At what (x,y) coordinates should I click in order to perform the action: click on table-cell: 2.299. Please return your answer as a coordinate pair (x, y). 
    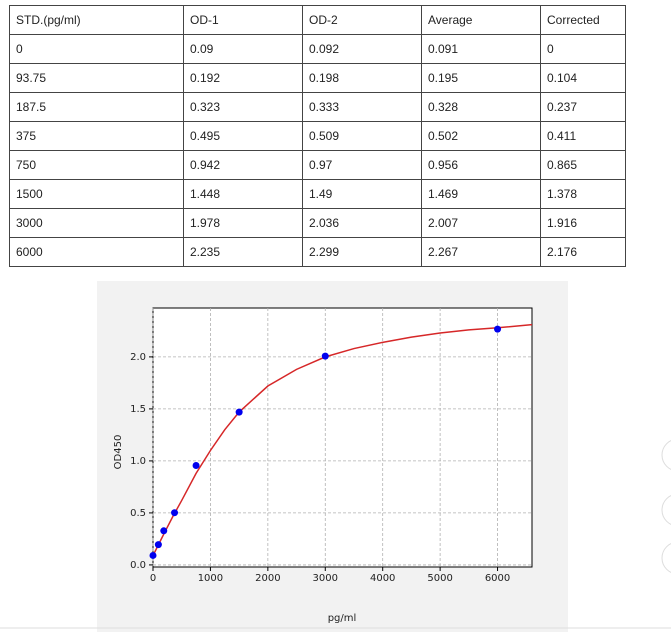
    Looking at the image, I should click on (362, 252).